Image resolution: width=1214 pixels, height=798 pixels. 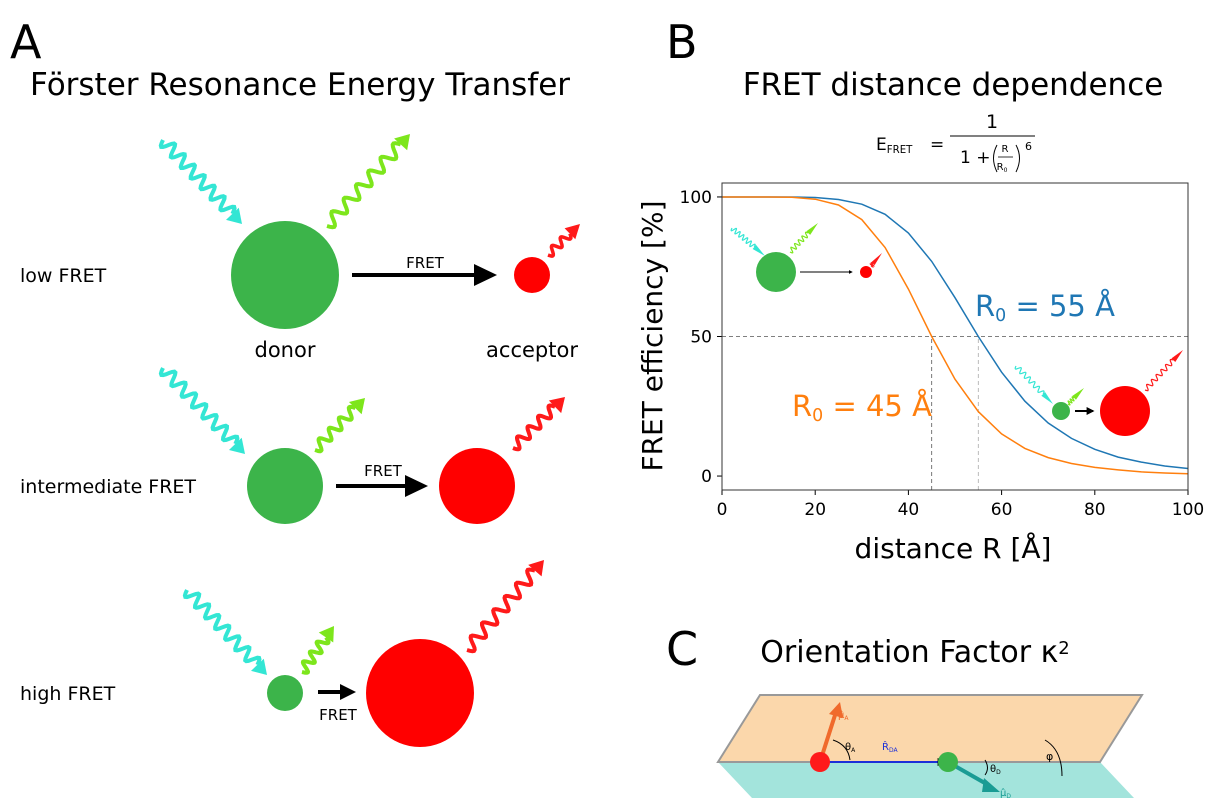 I want to click on panel-letter: C, so click(x=682, y=649).